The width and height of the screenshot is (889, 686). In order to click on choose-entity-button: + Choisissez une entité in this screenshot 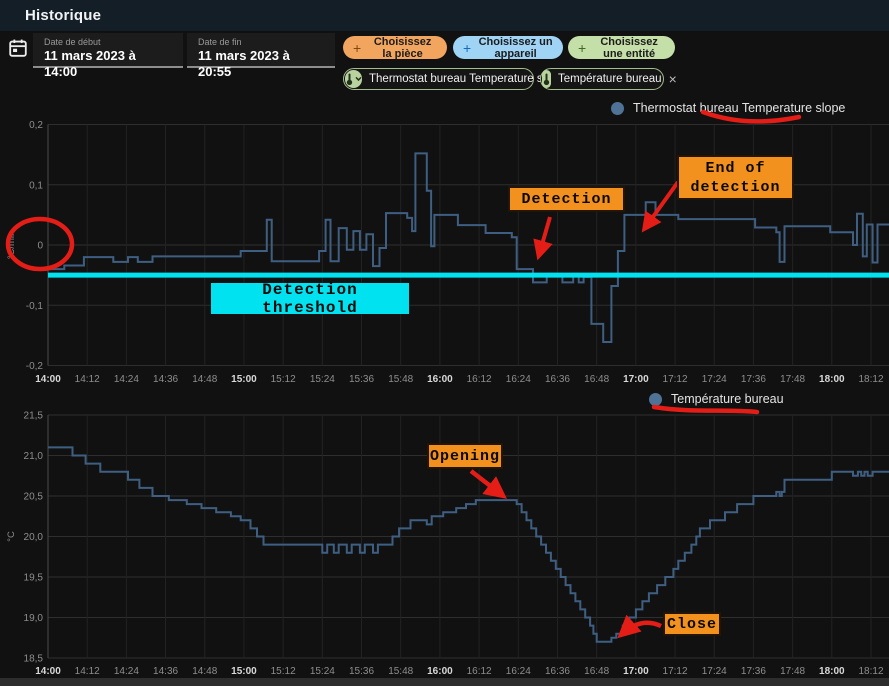, I will do `click(621, 47)`.